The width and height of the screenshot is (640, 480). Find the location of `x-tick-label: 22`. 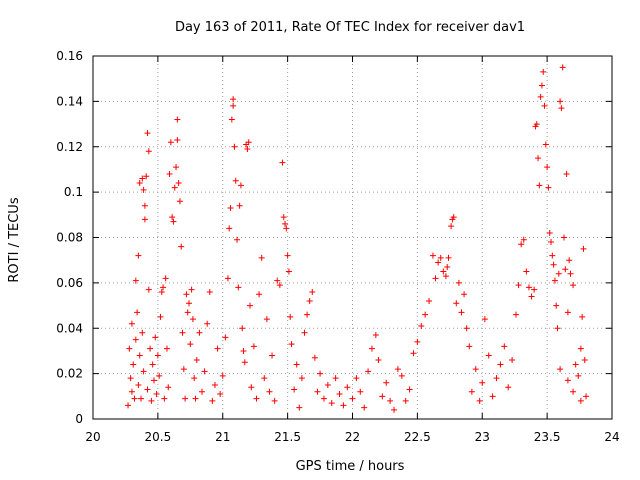

x-tick-label: 22 is located at coordinates (352, 437).